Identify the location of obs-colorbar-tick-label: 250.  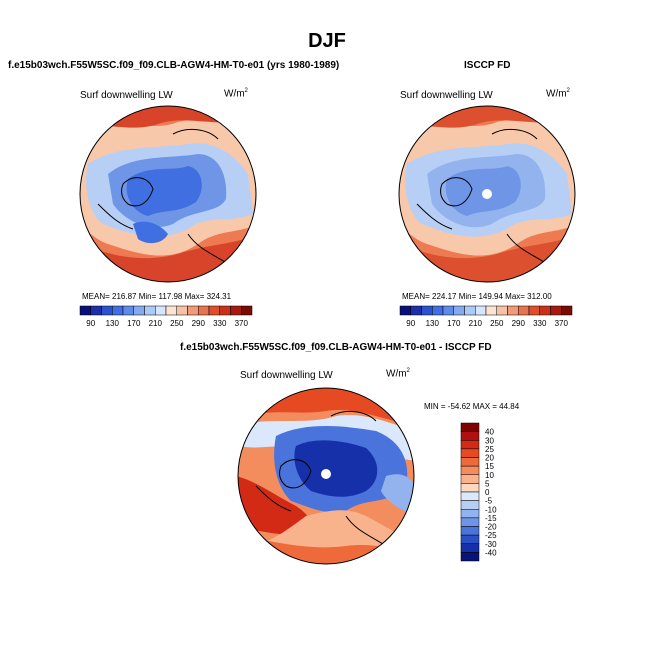
(497, 323).